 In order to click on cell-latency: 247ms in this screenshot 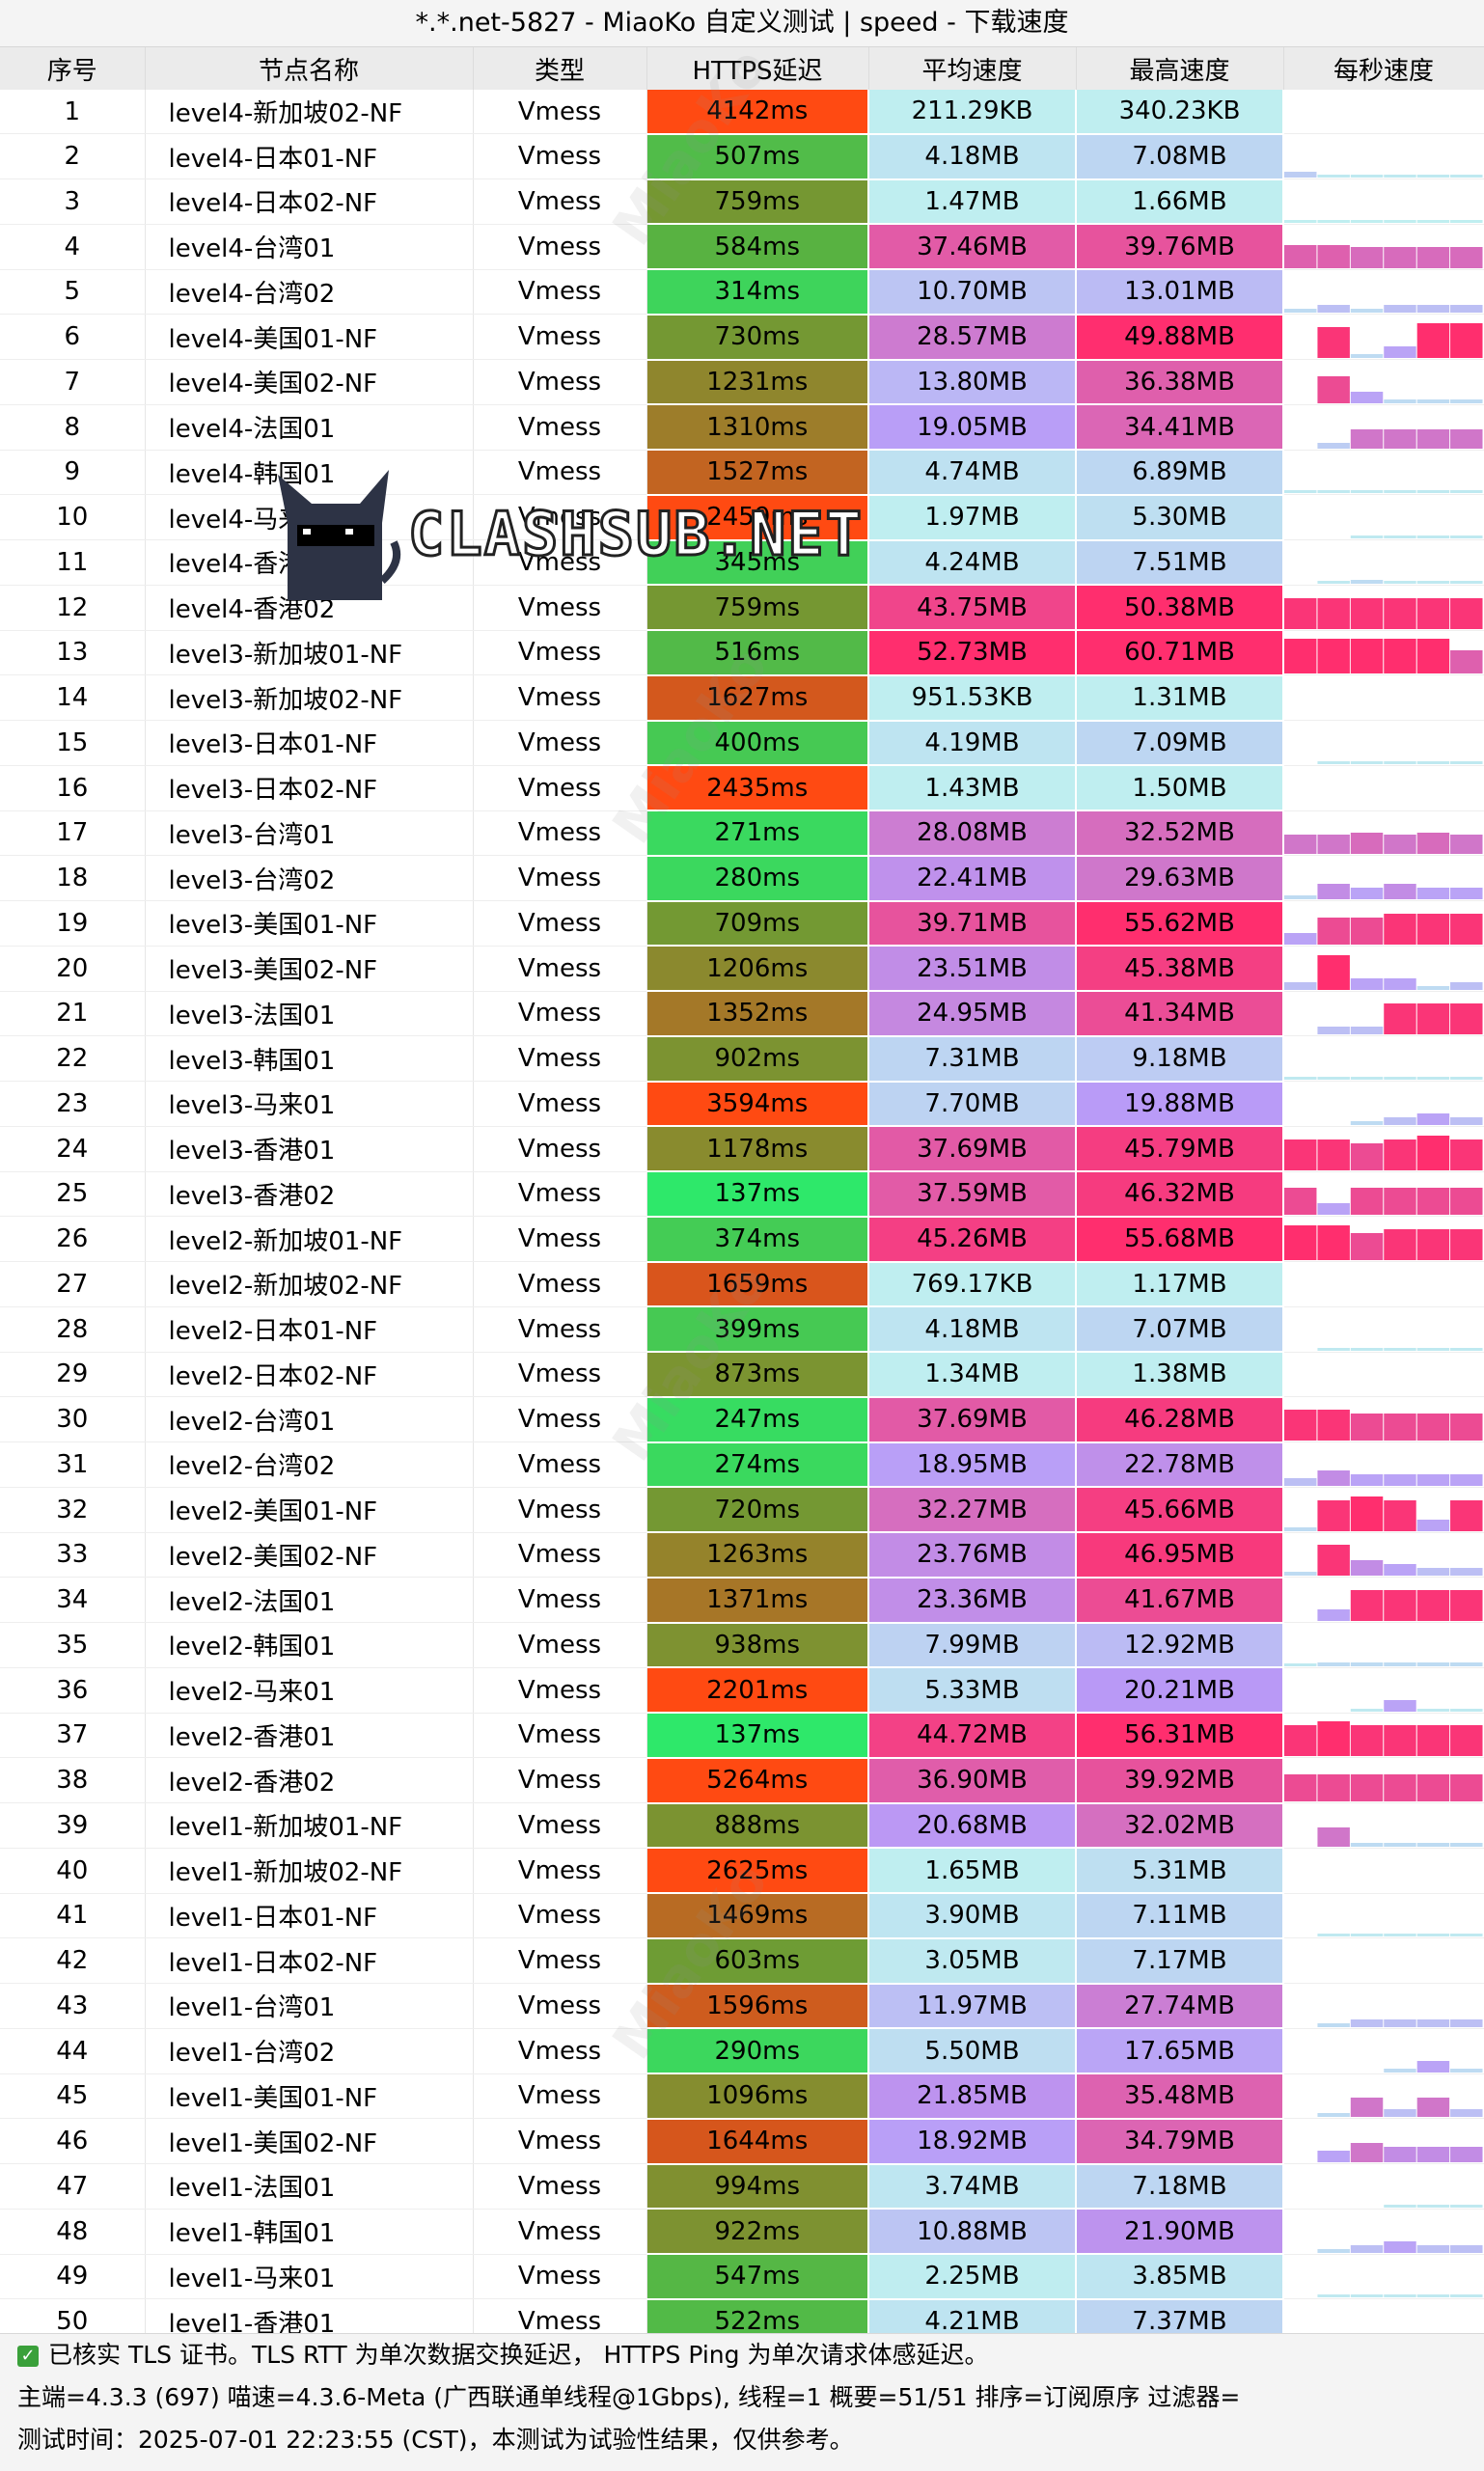, I will do `click(757, 1419)`.